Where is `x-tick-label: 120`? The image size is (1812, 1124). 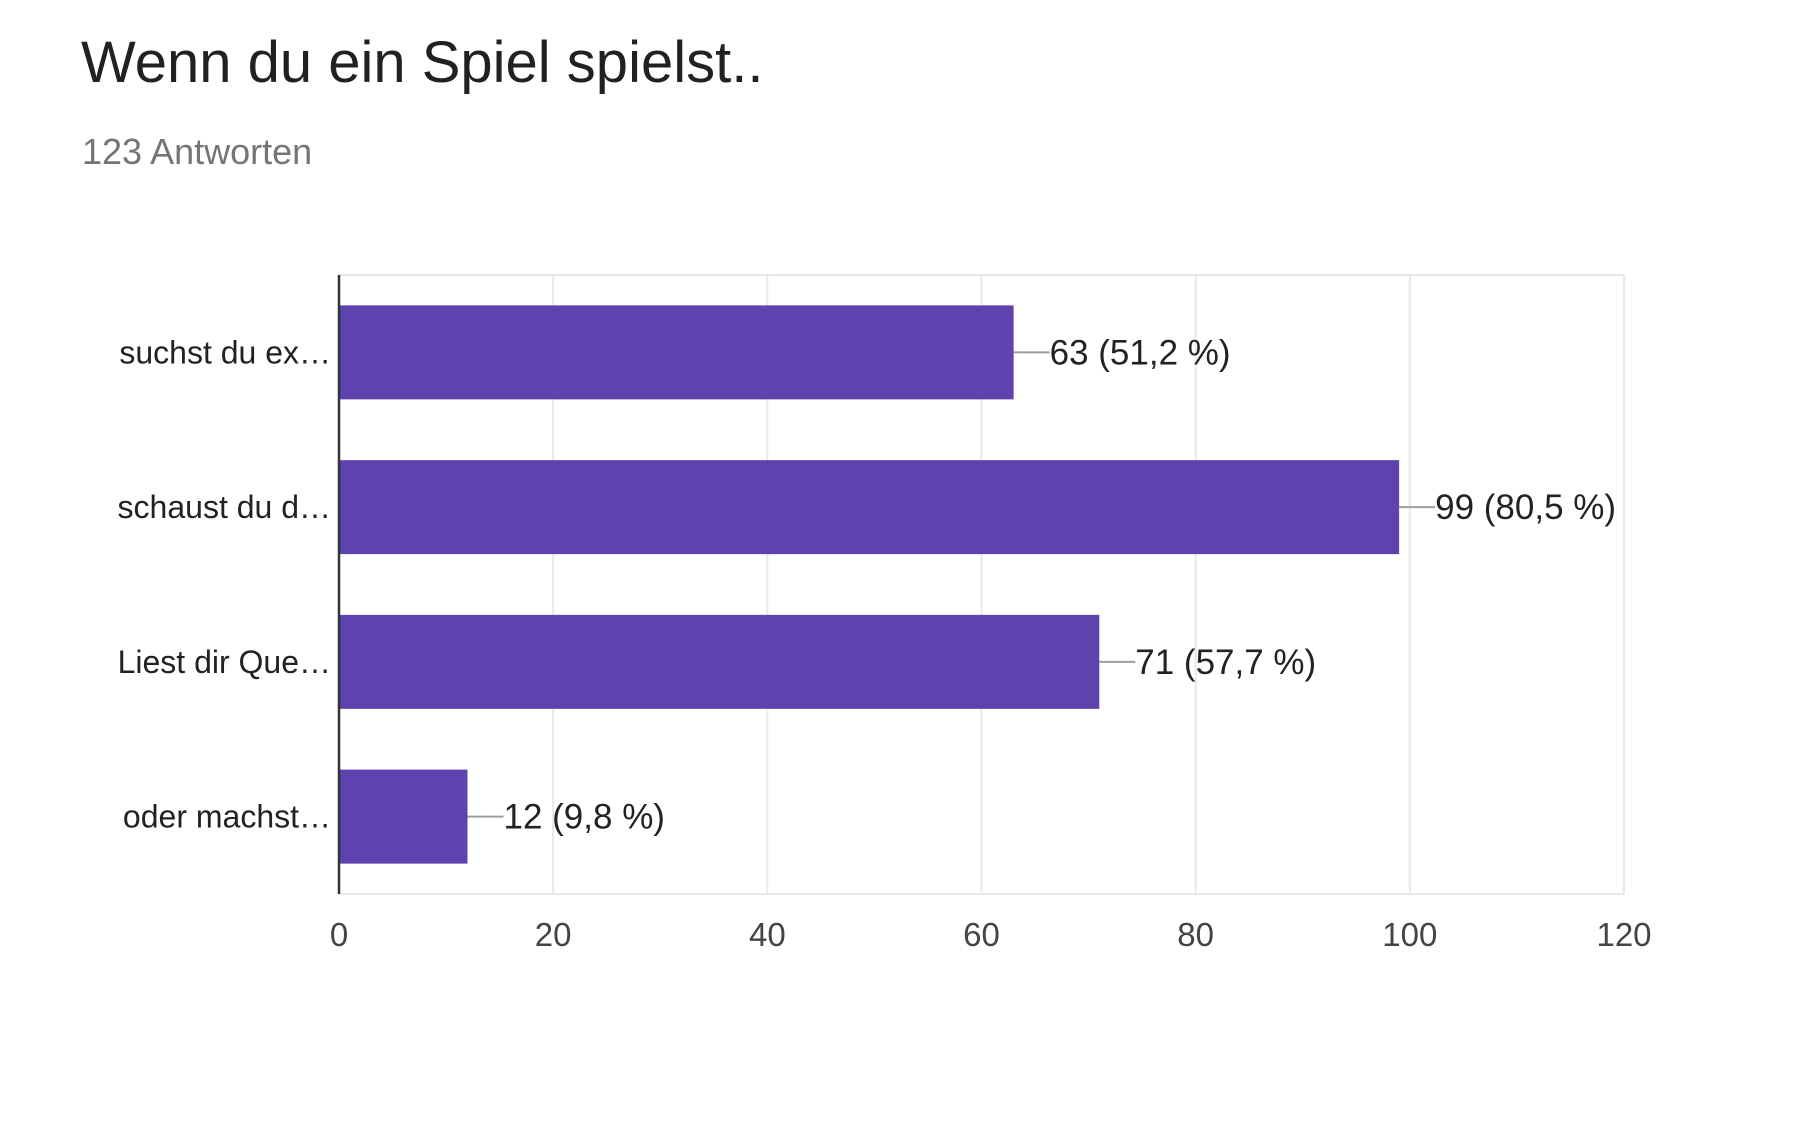
x-tick-label: 120 is located at coordinates (1623, 934).